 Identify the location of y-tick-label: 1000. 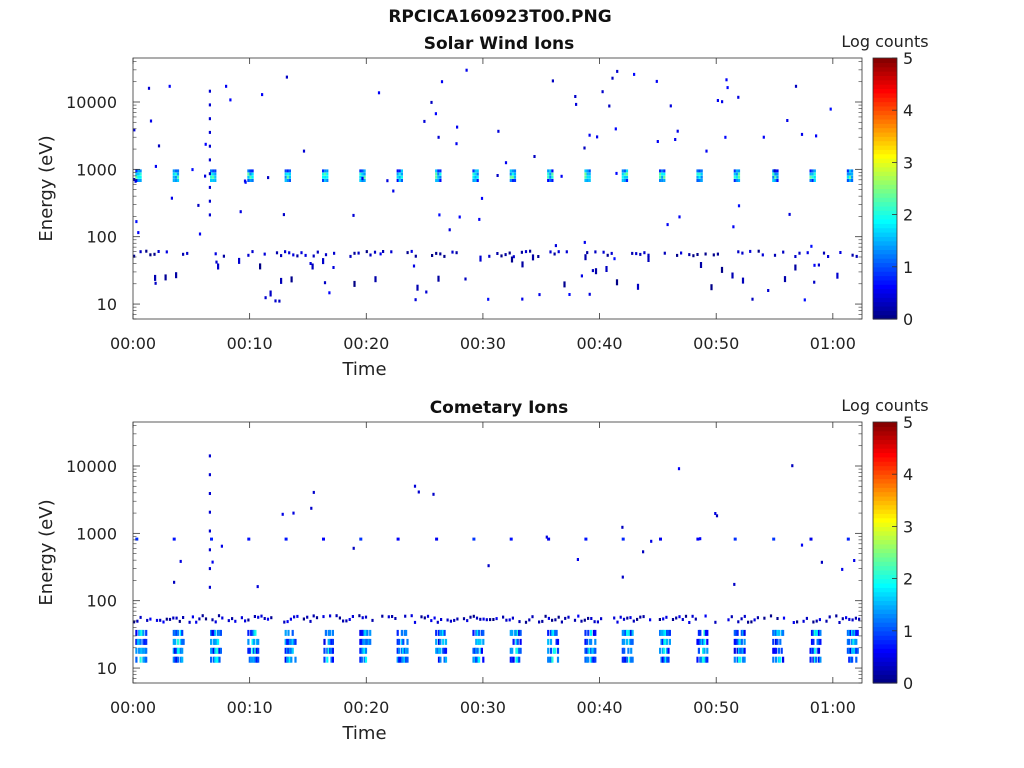
(96, 533).